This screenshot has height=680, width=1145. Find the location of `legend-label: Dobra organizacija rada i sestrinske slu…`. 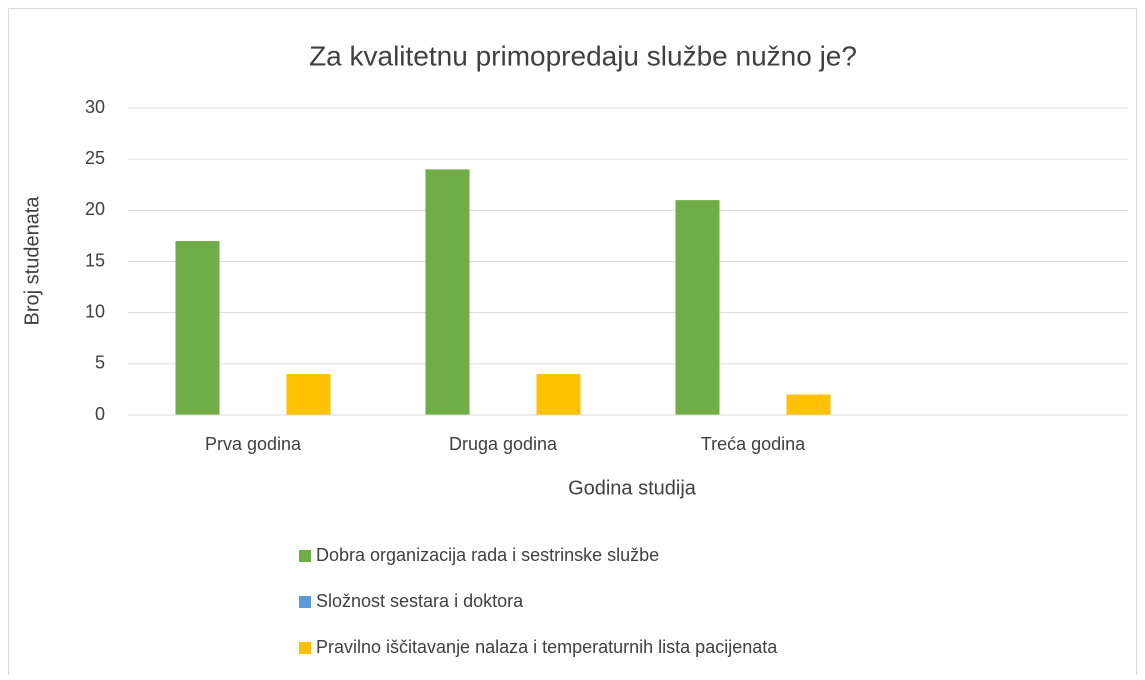

legend-label: Dobra organizacija rada i sestrinske slu… is located at coordinates (487, 555).